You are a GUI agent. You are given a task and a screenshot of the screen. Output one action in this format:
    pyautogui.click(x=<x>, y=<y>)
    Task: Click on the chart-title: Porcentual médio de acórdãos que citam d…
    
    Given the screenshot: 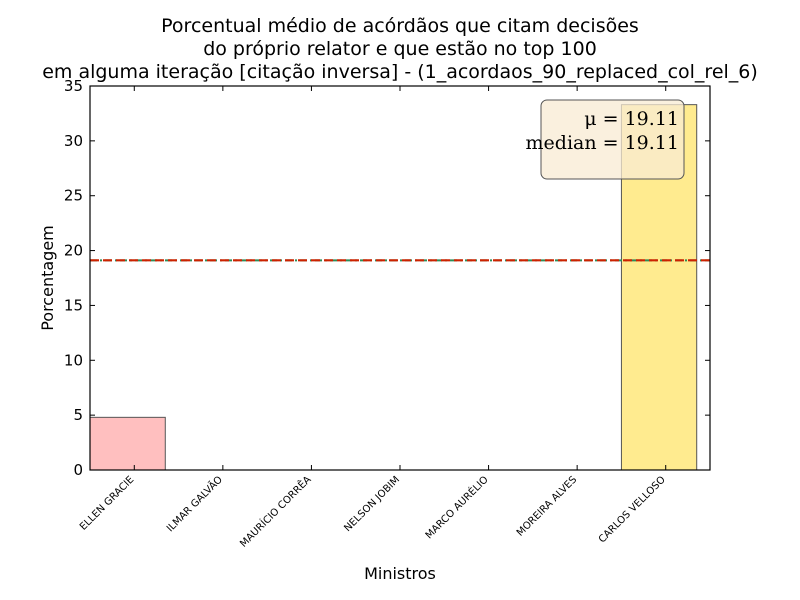 What is the action you would take?
    pyautogui.click(x=400, y=49)
    